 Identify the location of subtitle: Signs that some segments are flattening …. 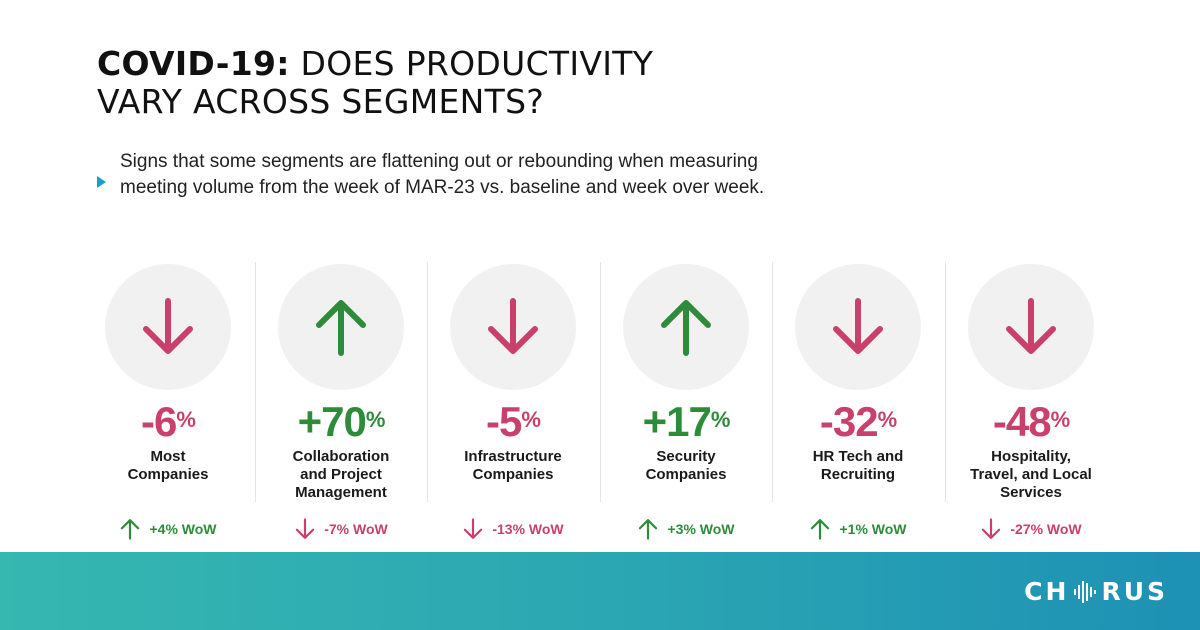
(442, 174).